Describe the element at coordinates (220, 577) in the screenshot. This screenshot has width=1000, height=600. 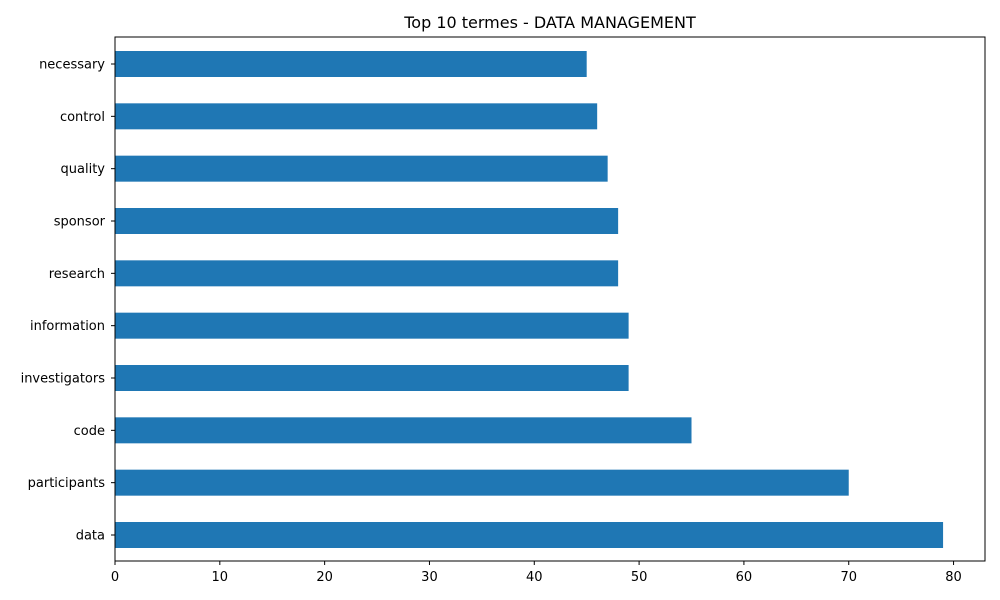
I see `x-tick-label: 10` at that location.